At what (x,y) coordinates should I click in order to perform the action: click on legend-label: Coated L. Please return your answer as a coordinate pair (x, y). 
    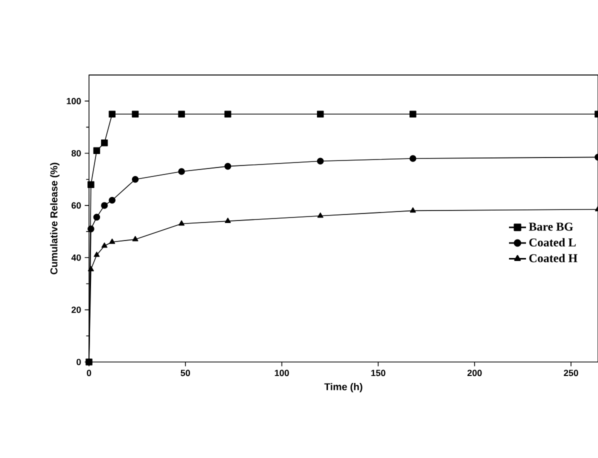
    Looking at the image, I should click on (552, 242).